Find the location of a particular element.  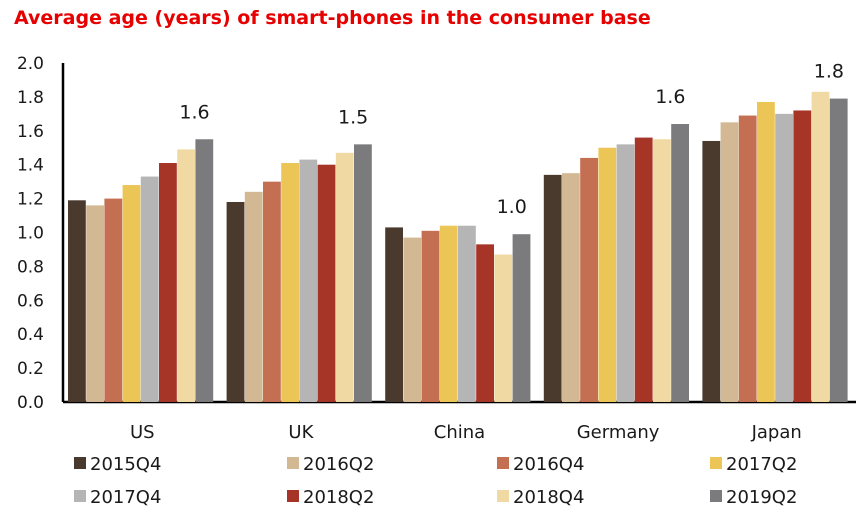

data-label: 1.8 is located at coordinates (829, 72).